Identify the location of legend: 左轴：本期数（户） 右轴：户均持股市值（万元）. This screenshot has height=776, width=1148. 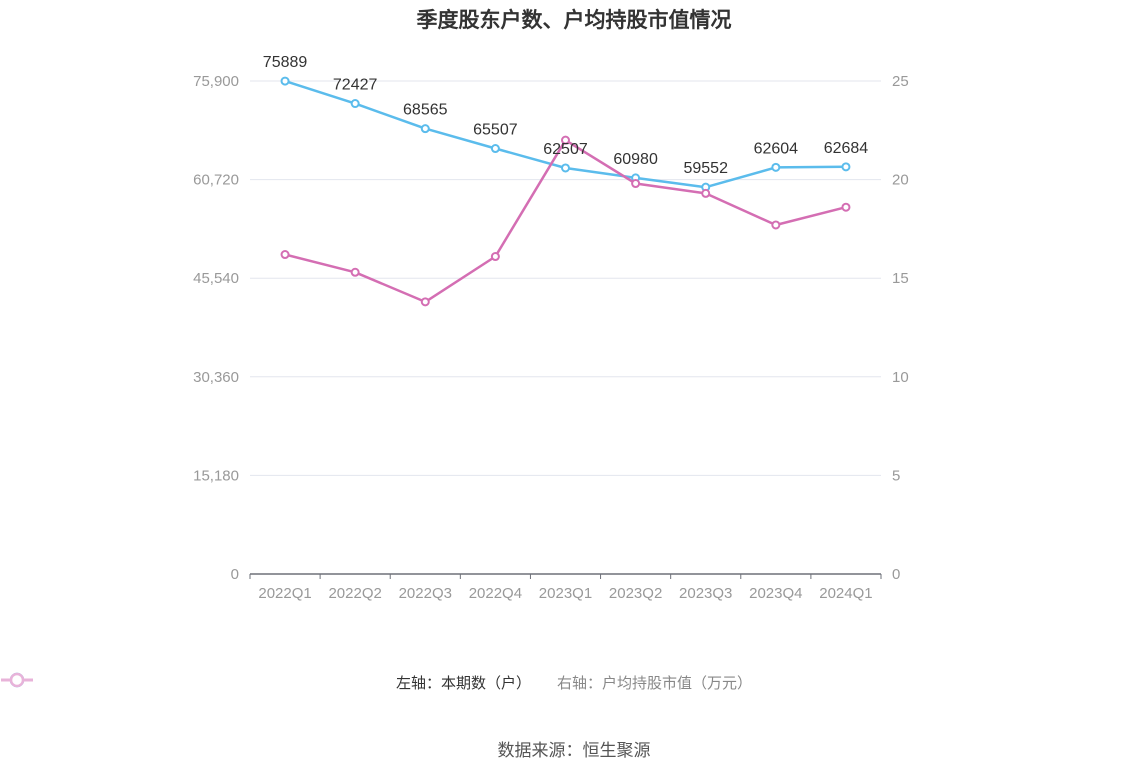
(574, 682).